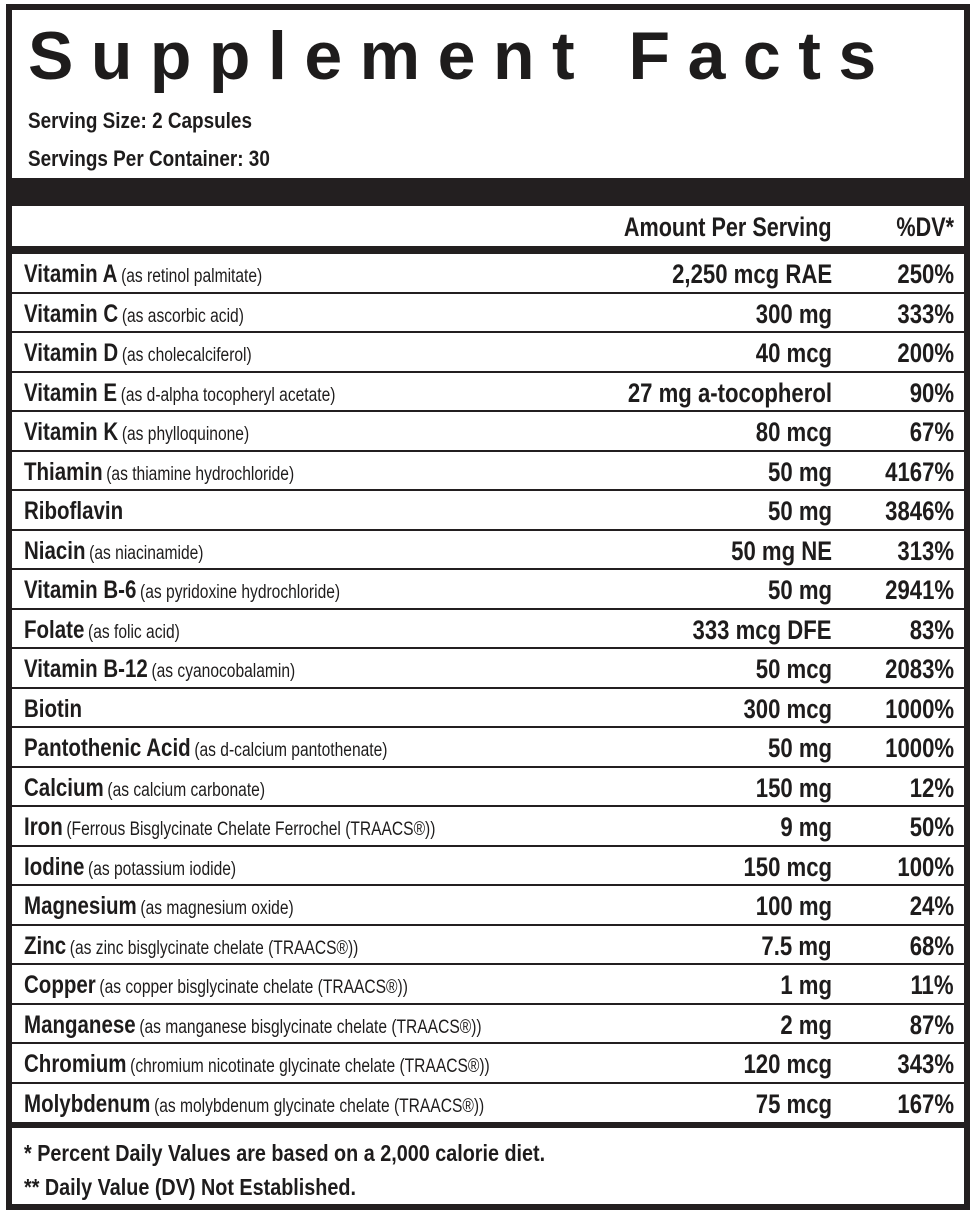  I want to click on dv-header: %DV*, so click(925, 227).